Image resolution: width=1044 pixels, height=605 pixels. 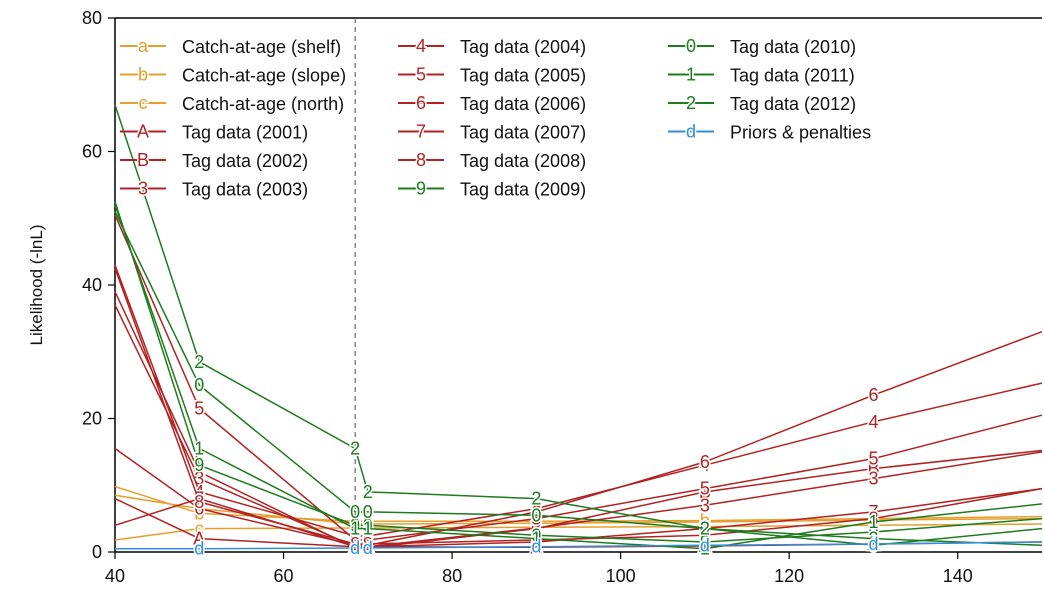 What do you see at coordinates (523, 76) in the screenshot?
I see `legend-label: Tag data (2005)` at bounding box center [523, 76].